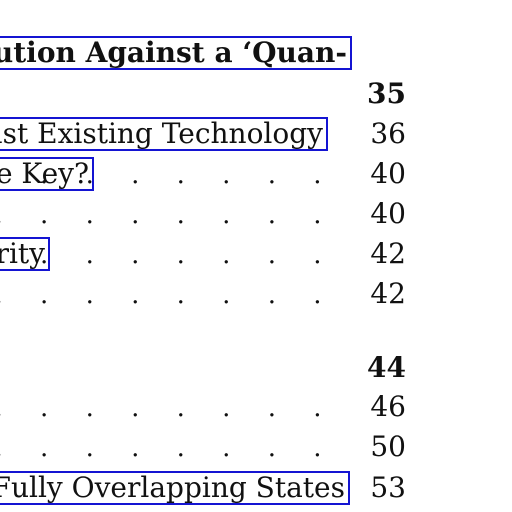 The height and width of the screenshot is (512, 512). Describe the element at coordinates (256, 368) in the screenshot. I see `toc-row: 44` at that location.